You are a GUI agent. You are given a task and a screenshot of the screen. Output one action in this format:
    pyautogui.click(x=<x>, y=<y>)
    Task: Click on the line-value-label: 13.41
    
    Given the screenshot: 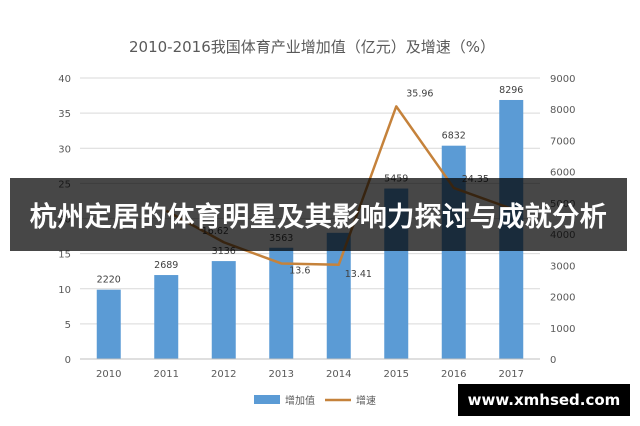 What is the action you would take?
    pyautogui.click(x=358, y=274)
    